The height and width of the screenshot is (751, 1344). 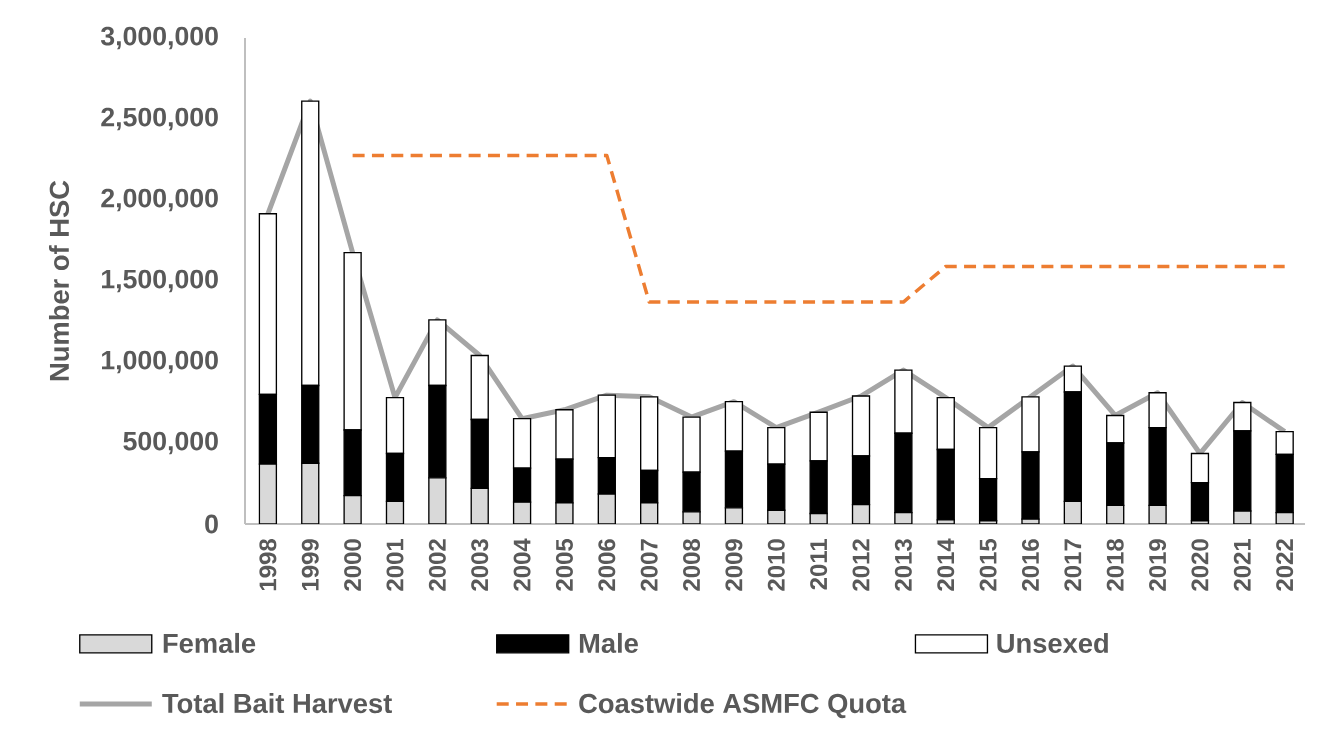 What do you see at coordinates (211, 524) in the screenshot?
I see `y-tick-label: 0` at bounding box center [211, 524].